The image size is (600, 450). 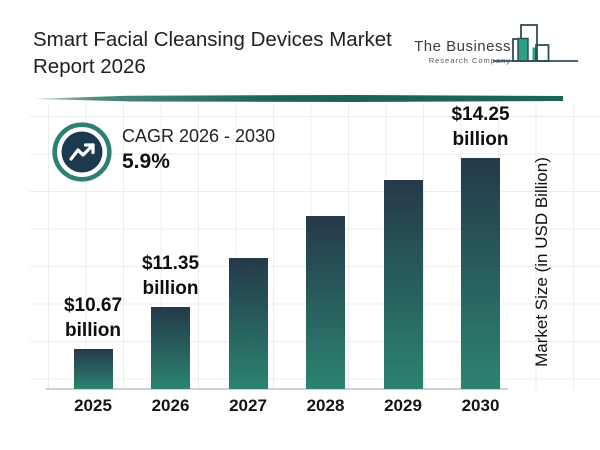 What do you see at coordinates (403, 405) in the screenshot?
I see `x-tick-label-2029: 2029` at bounding box center [403, 405].